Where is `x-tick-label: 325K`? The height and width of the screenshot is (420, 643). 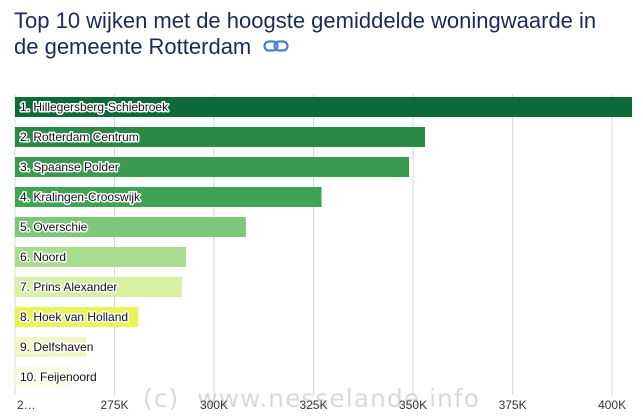
x-tick-label: 325K is located at coordinates (314, 405).